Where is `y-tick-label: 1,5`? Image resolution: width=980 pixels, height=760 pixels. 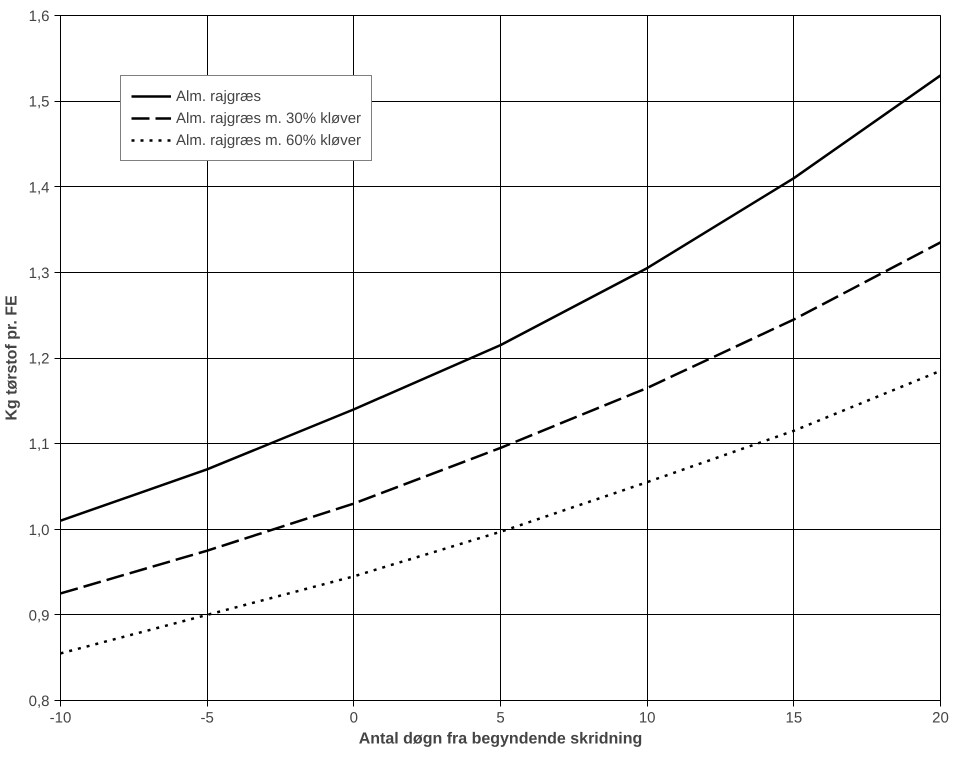 y-tick-label: 1,5 is located at coordinates (39, 102).